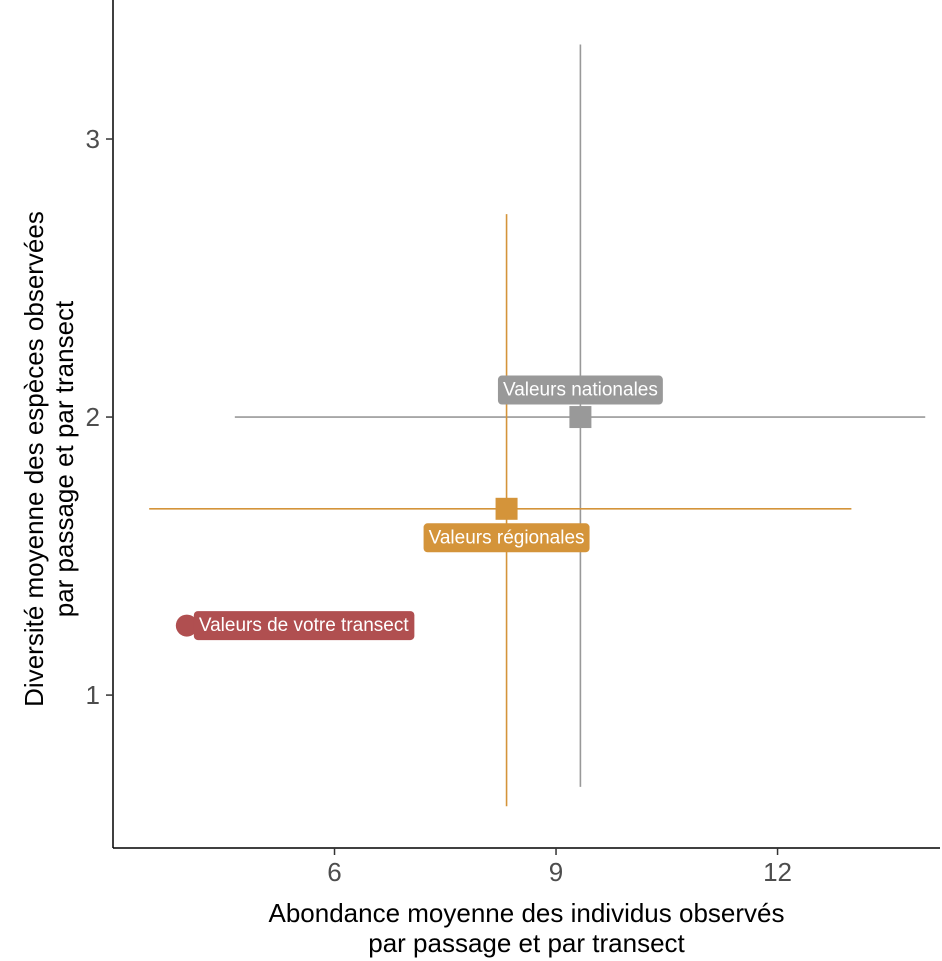 The image size is (942, 961). Describe the element at coordinates (334, 872) in the screenshot. I see `x-tick-label: 6` at that location.